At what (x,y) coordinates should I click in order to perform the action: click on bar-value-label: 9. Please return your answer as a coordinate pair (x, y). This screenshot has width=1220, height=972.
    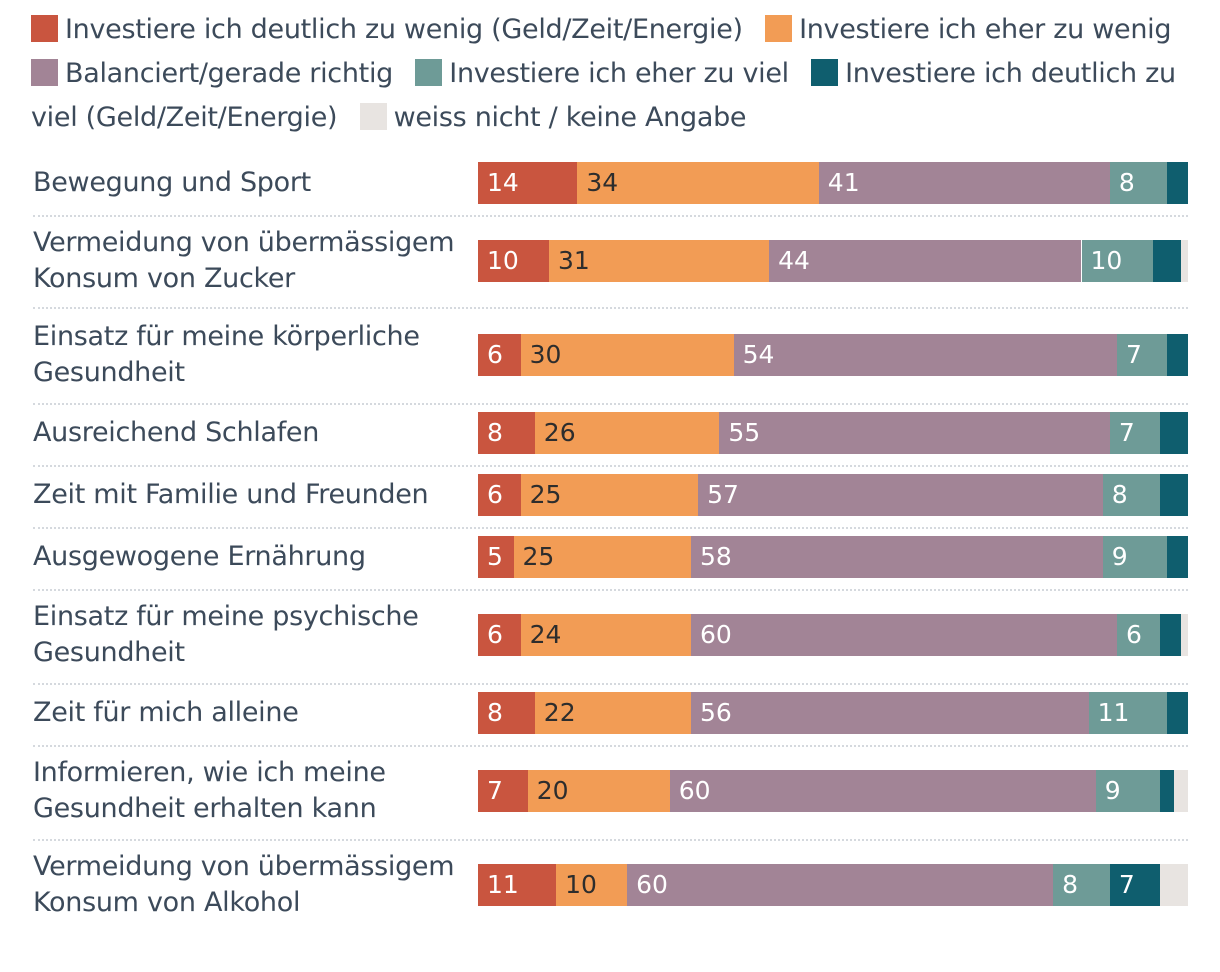
    Looking at the image, I should click on (1112, 790).